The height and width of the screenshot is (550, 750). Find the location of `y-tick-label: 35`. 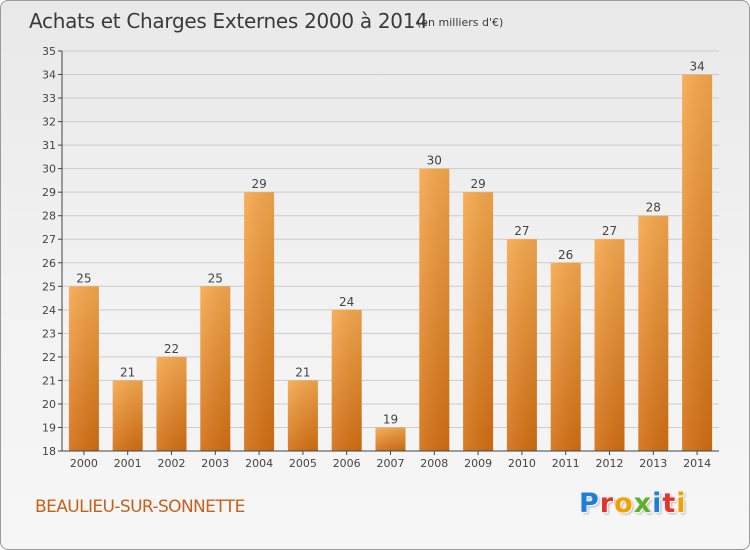

y-tick-label: 35 is located at coordinates (49, 51).